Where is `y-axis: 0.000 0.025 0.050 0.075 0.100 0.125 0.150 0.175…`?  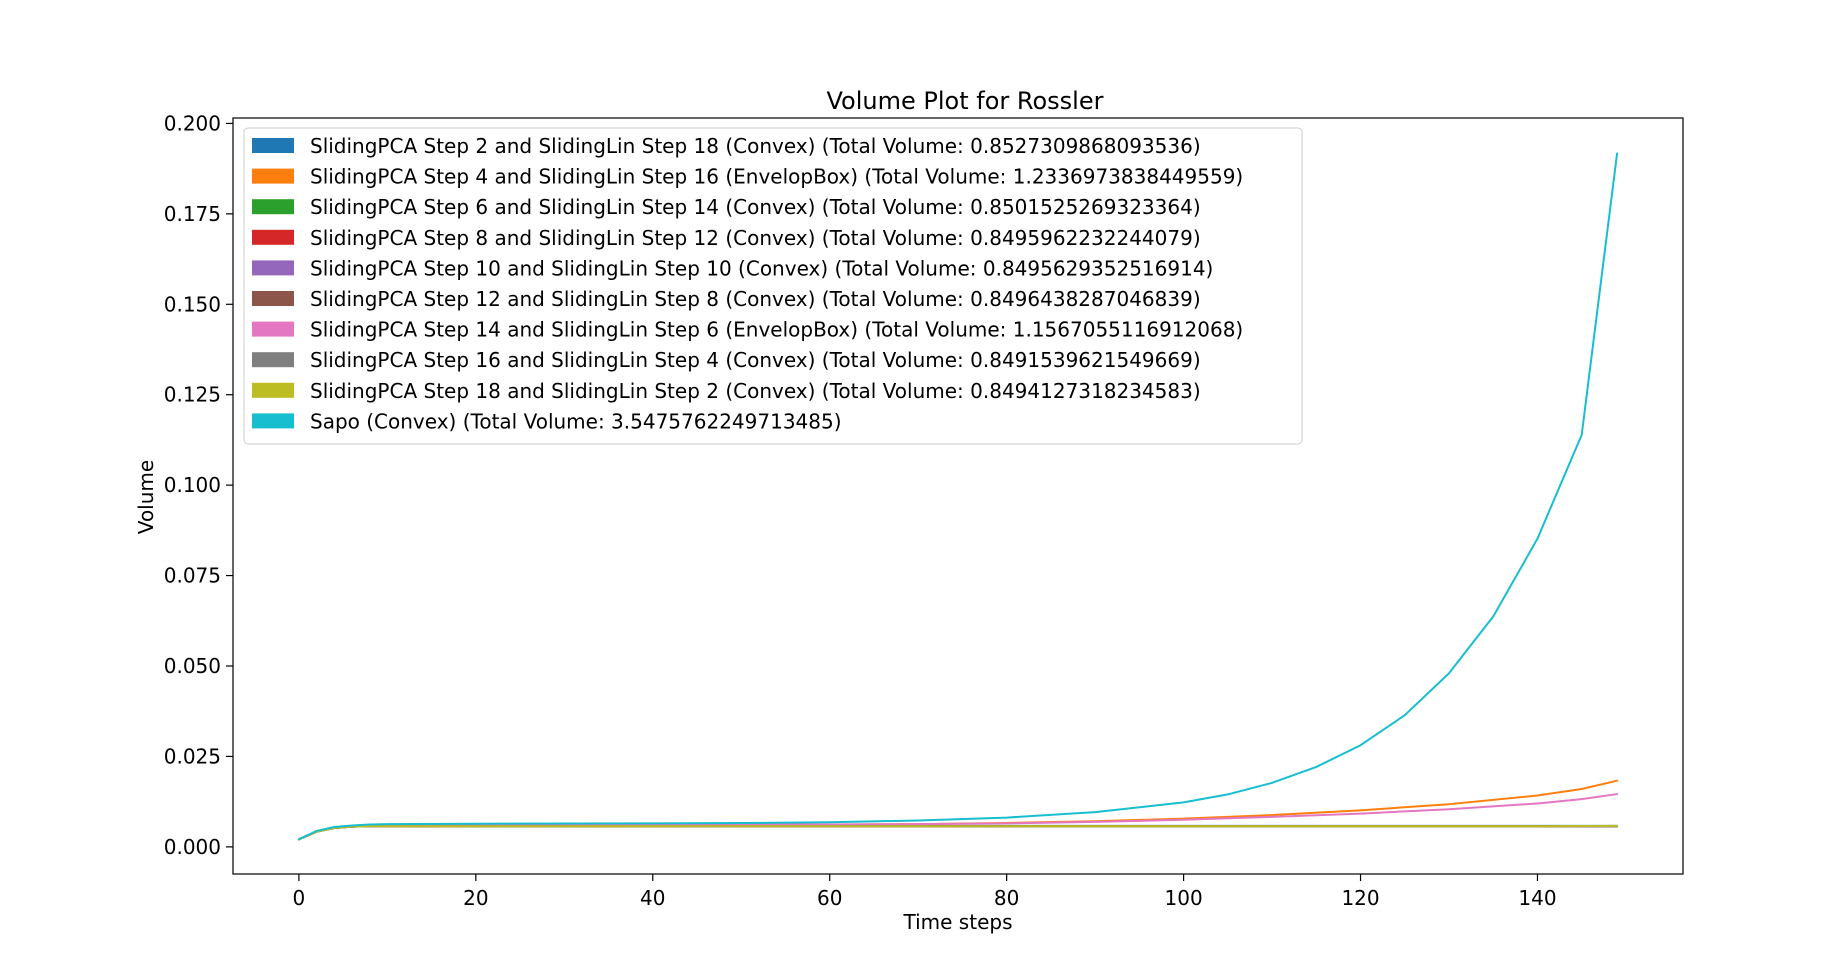
y-axis: 0.000 0.025 0.050 0.075 0.100 0.125 0.150 0.175… is located at coordinates (198, 485).